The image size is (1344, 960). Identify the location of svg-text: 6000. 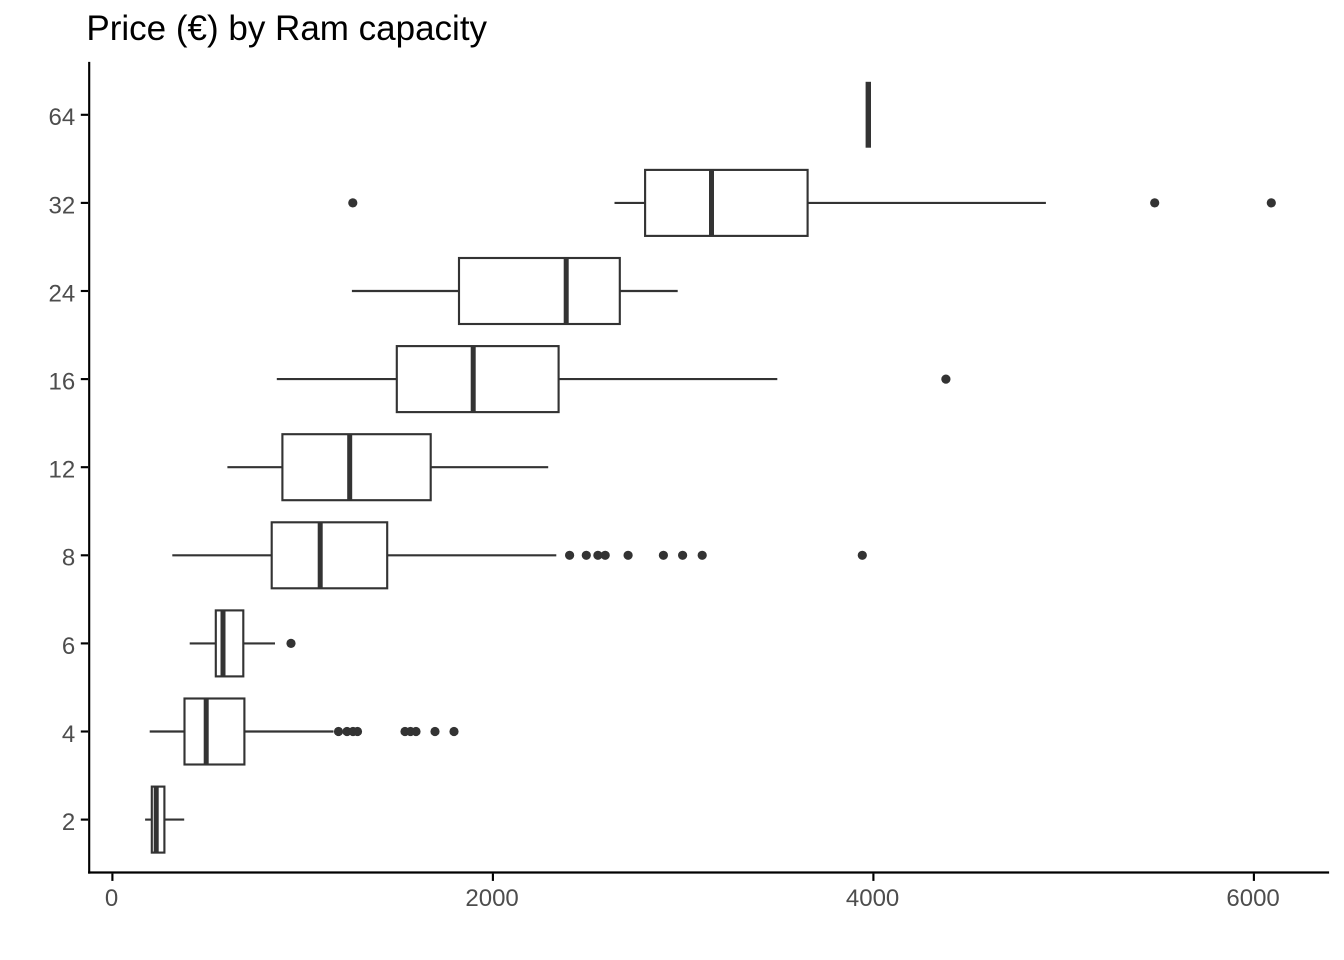
(1252, 898).